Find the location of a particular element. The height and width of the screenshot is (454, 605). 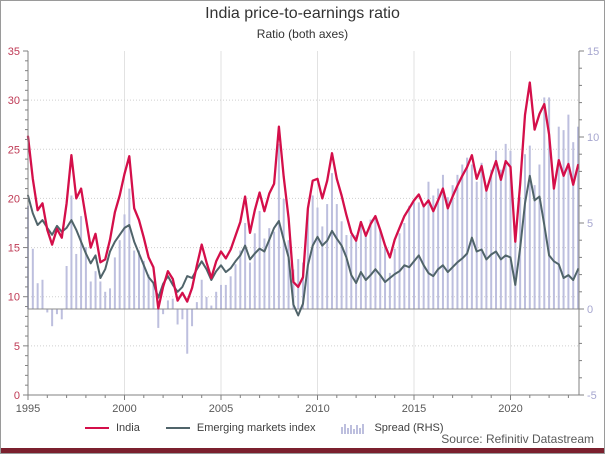

legend-item-spread: Spread (RHS) is located at coordinates (392, 428).